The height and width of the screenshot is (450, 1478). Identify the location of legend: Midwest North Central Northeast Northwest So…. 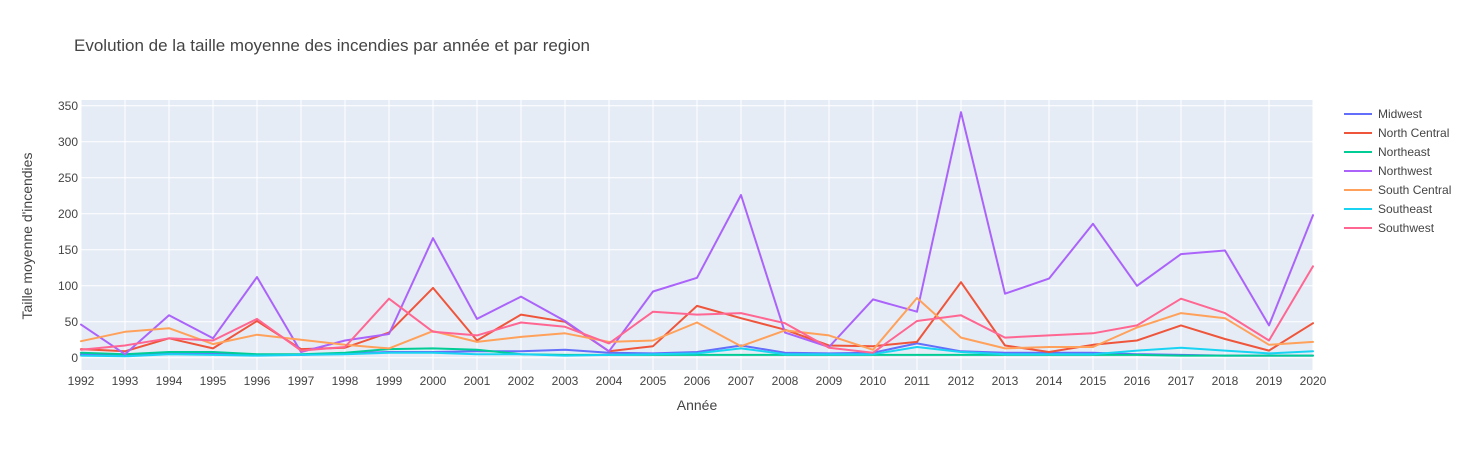
(1397, 171).